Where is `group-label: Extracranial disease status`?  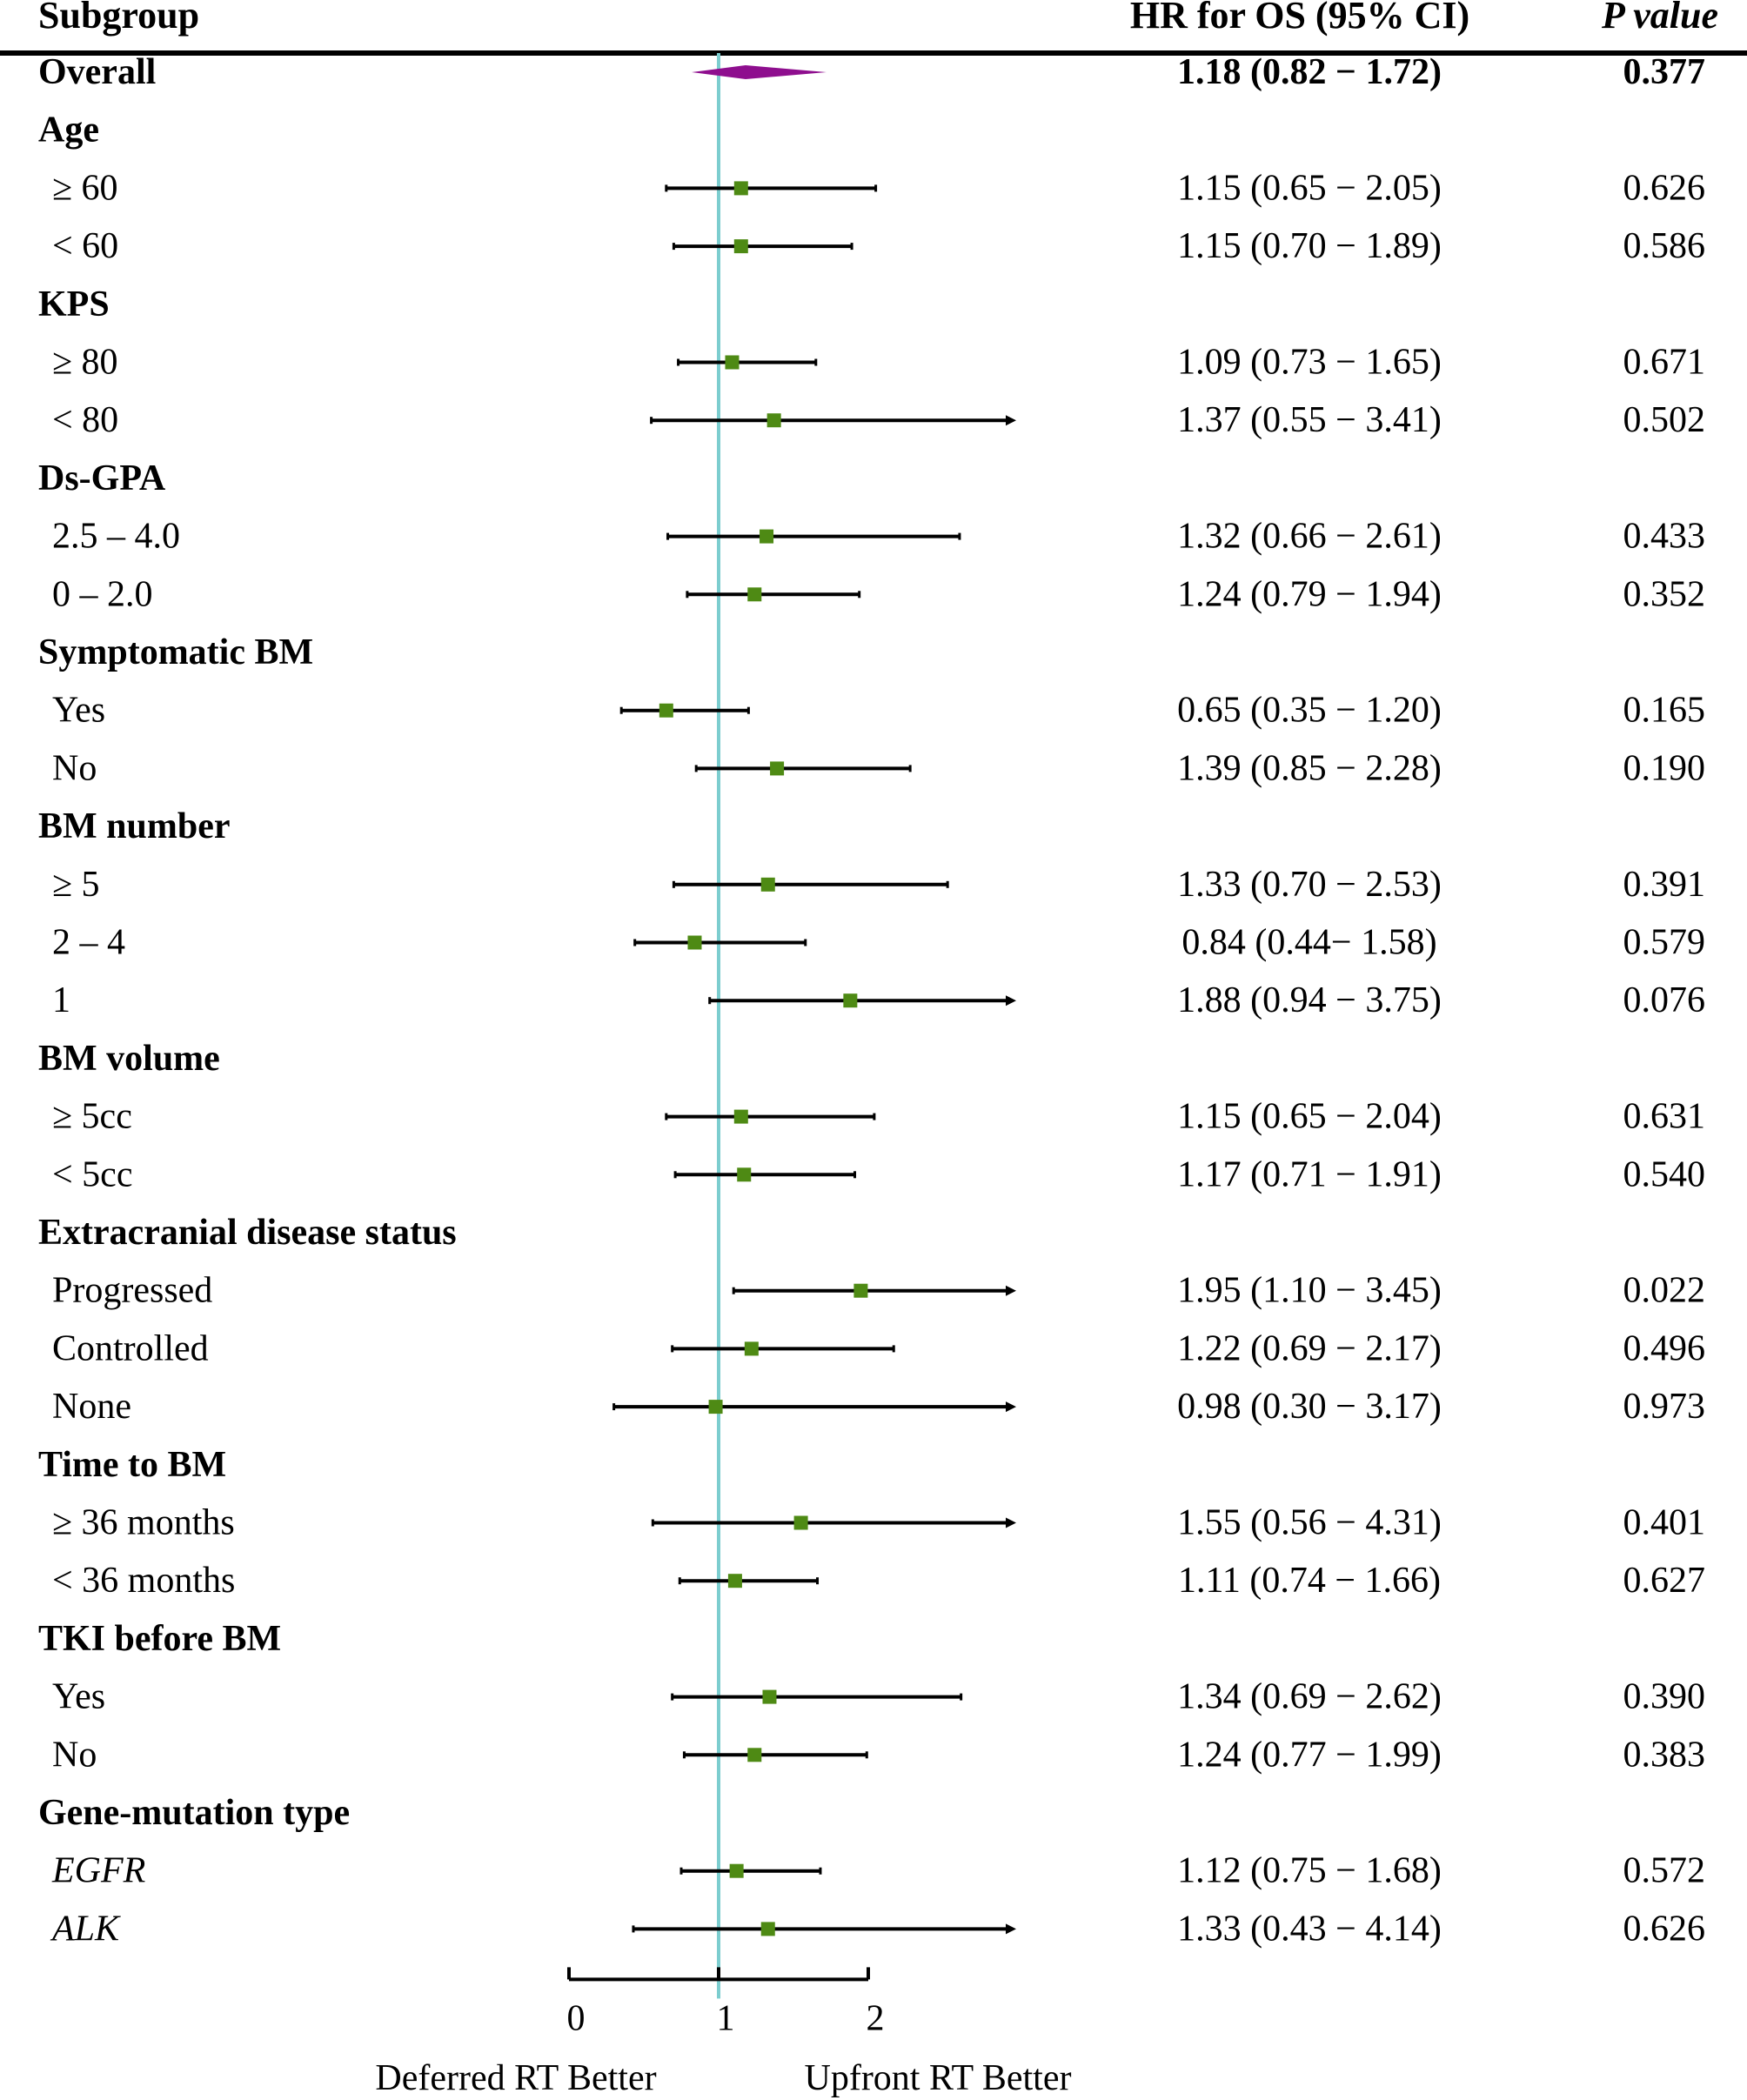
group-label: Extracranial disease status is located at coordinates (247, 1233).